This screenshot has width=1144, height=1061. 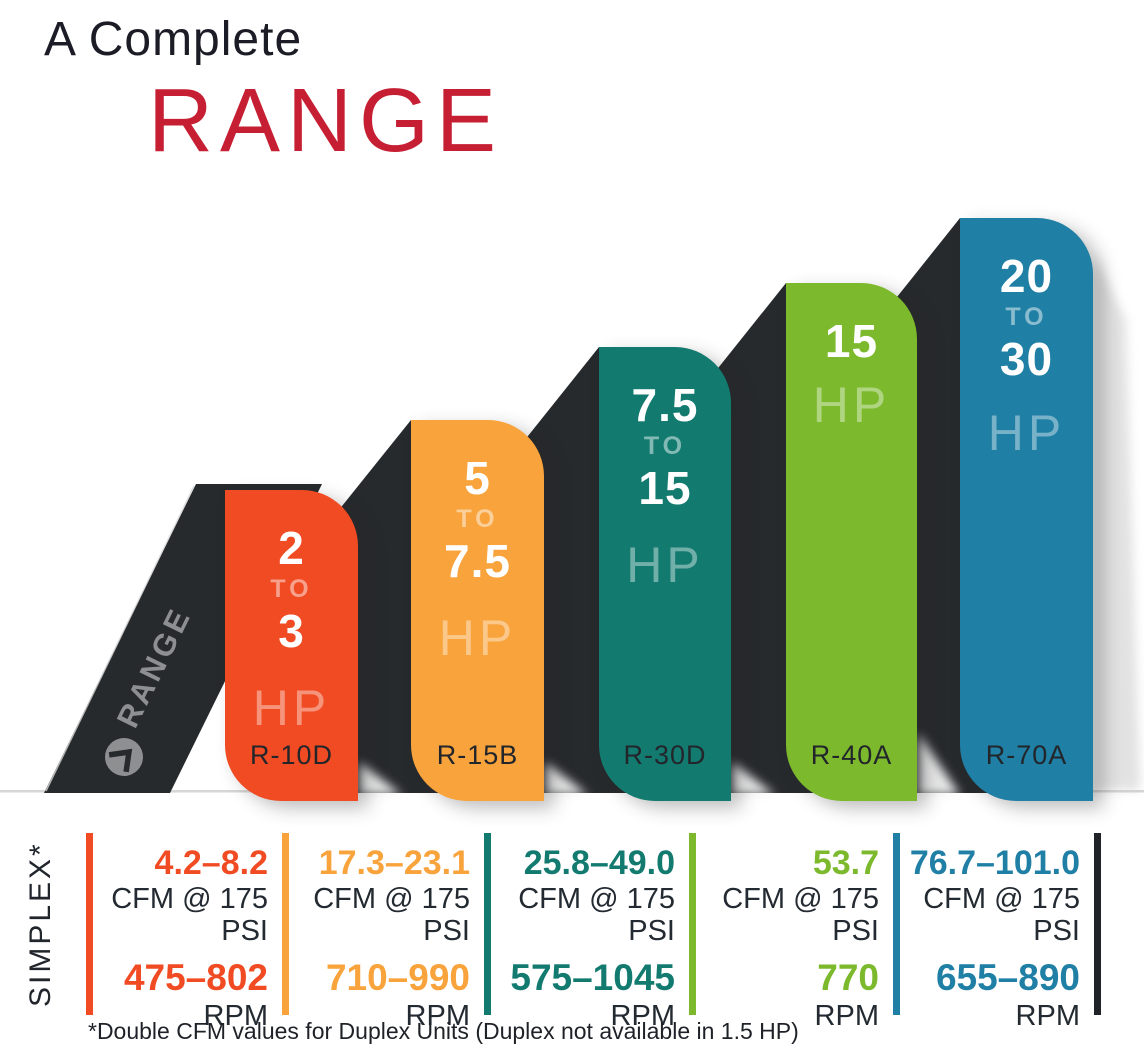 What do you see at coordinates (848, 978) in the screenshot?
I see `rpm-value: 770` at bounding box center [848, 978].